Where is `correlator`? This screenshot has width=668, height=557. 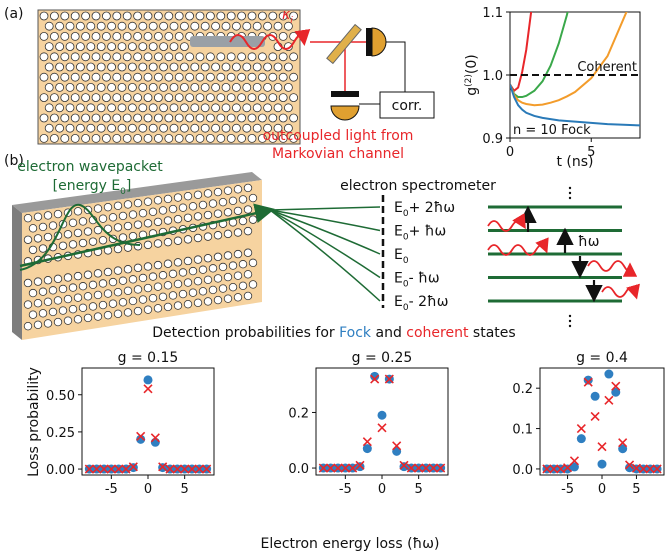
correlator is located at coordinates (407, 105).